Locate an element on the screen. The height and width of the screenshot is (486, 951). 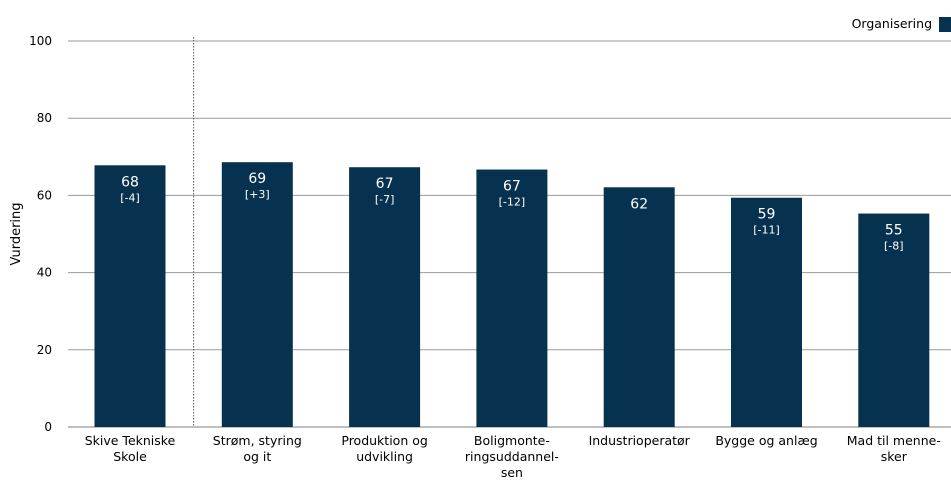
category-label: Produktion og udvikling is located at coordinates (384, 448).